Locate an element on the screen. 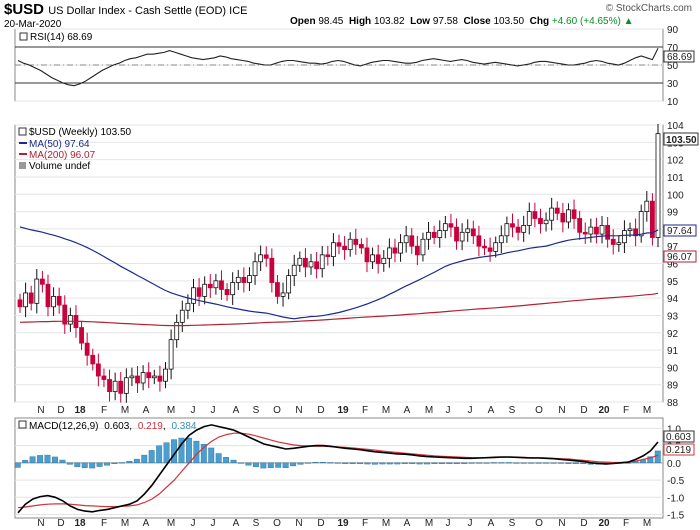 Image resolution: width=700 pixels, height=530 pixels. ma200-label: 96.07 is located at coordinates (679, 257).